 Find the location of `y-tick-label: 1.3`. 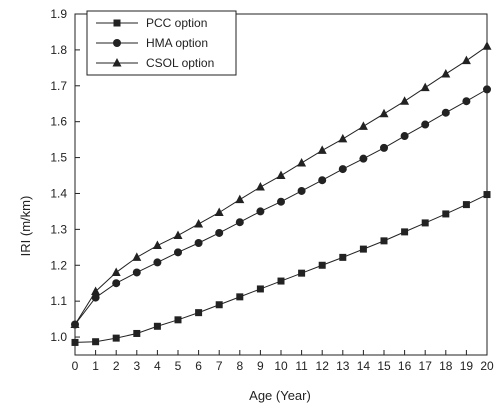

y-tick-label: 1.3 is located at coordinates (58, 229).